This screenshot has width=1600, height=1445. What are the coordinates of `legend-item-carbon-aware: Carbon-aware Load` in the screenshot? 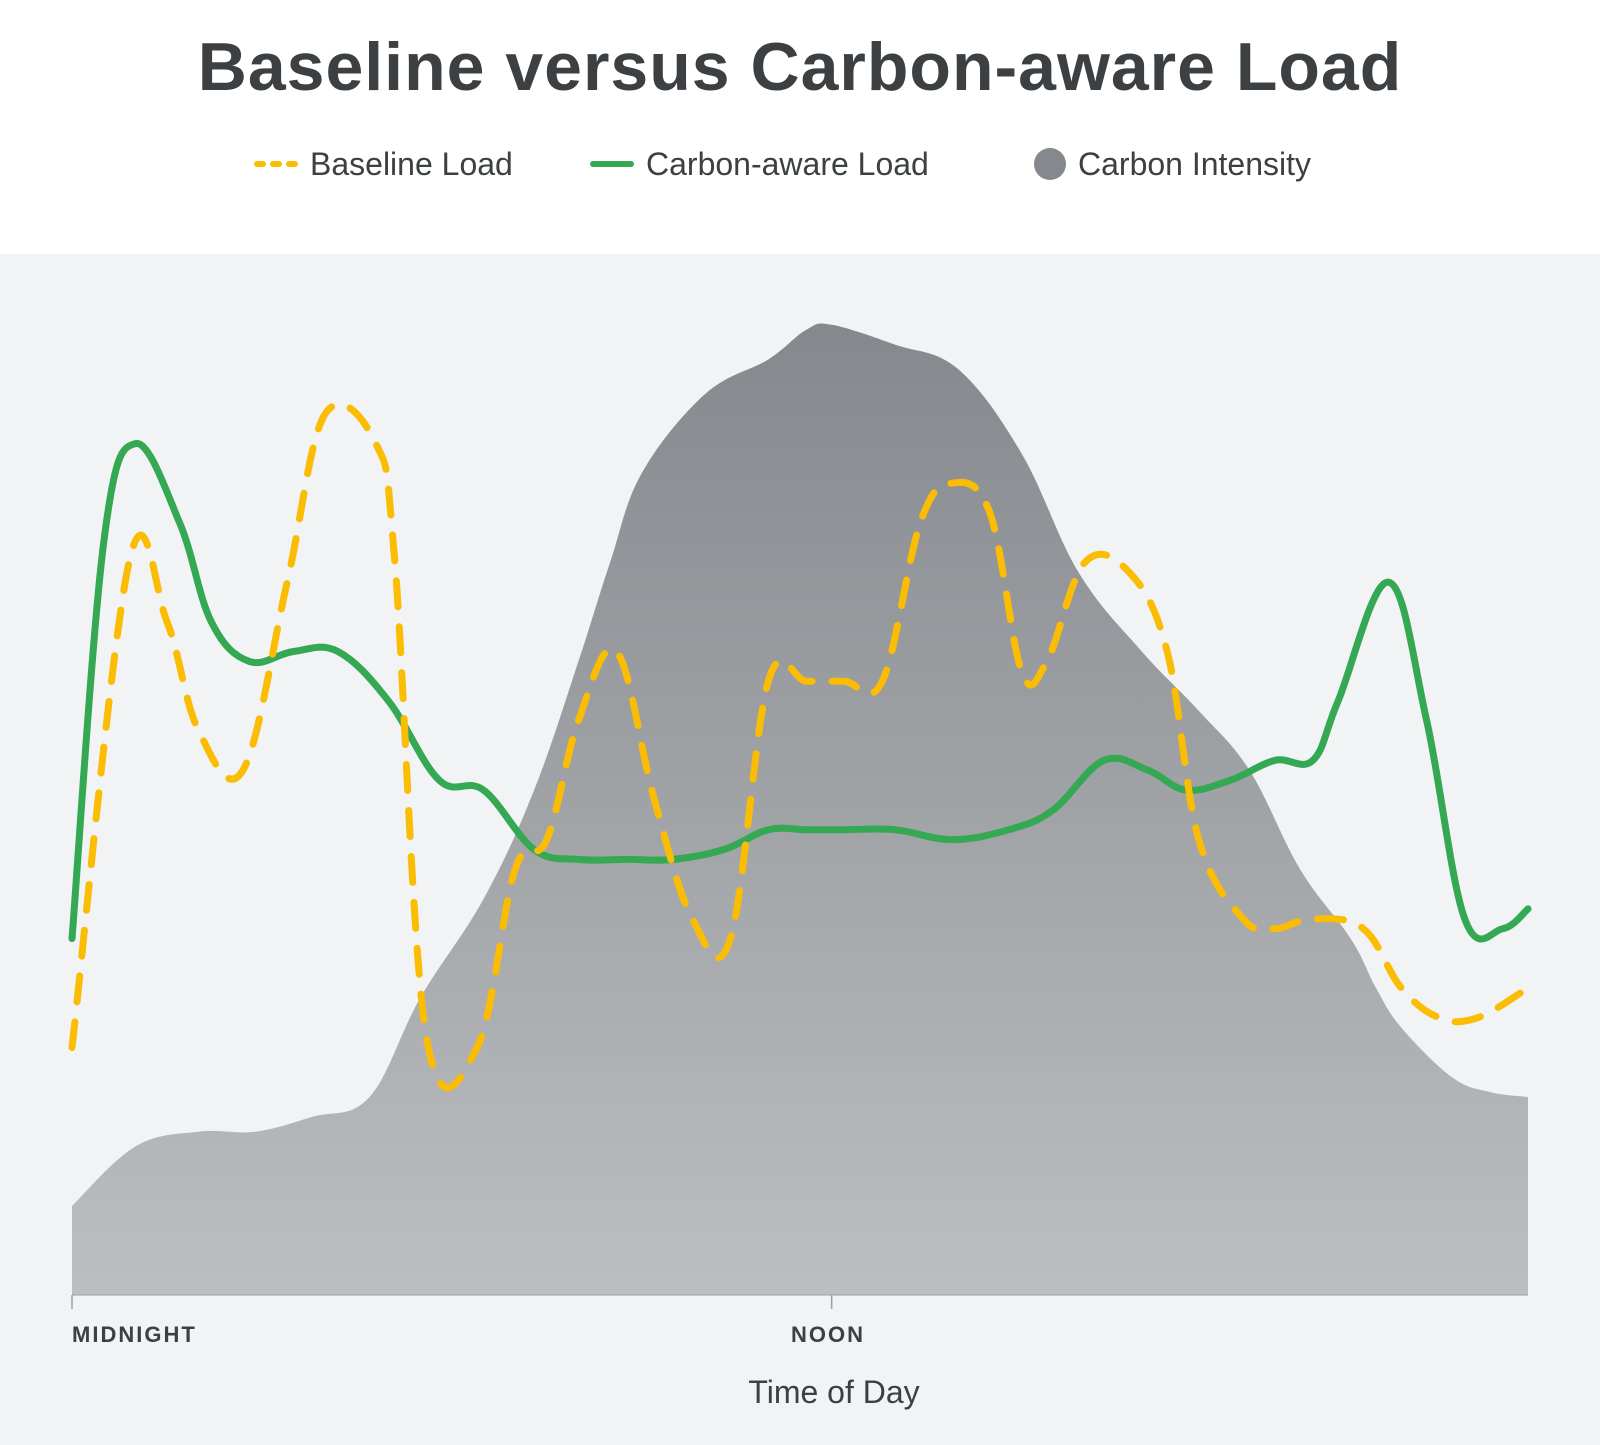 It's located at (759, 164).